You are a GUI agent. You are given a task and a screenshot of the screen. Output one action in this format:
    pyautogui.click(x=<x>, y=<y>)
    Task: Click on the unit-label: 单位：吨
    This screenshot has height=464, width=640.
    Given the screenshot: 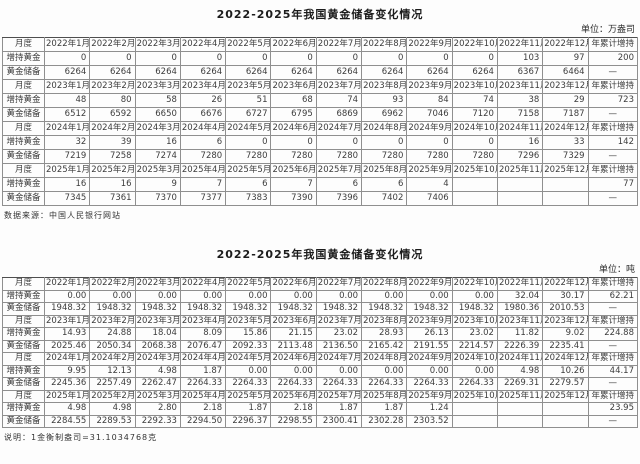 What is the action you would take?
    pyautogui.click(x=616, y=270)
    